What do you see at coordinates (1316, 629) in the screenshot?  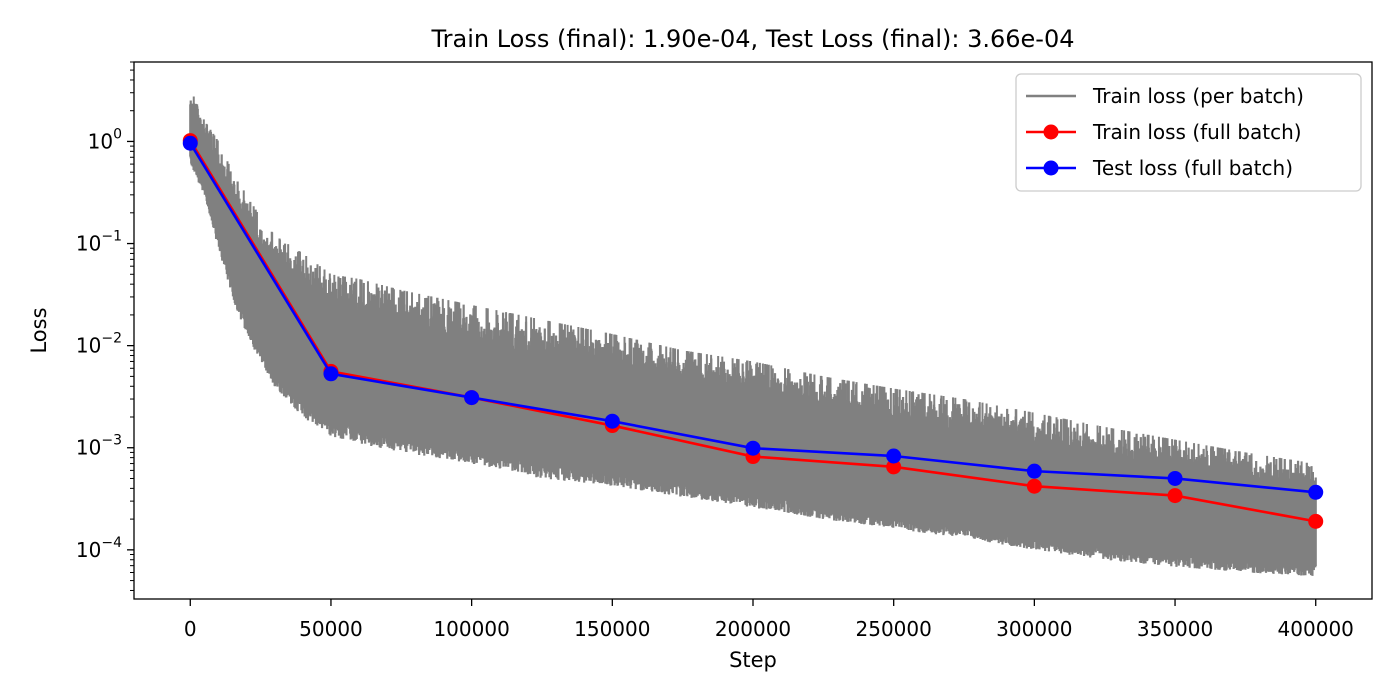 I see `x-tick-label: 400000` at bounding box center [1316, 629].